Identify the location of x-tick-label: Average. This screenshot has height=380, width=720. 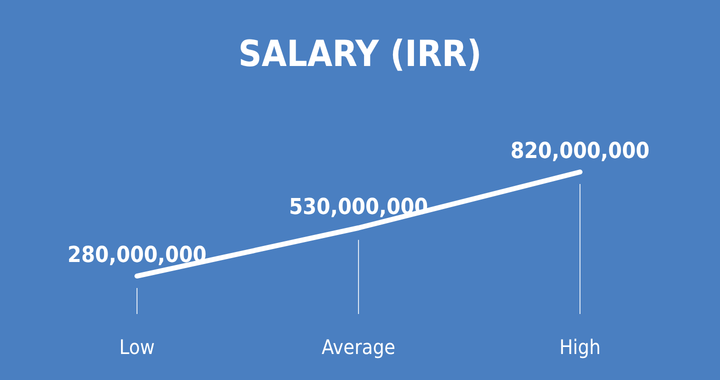
(359, 347).